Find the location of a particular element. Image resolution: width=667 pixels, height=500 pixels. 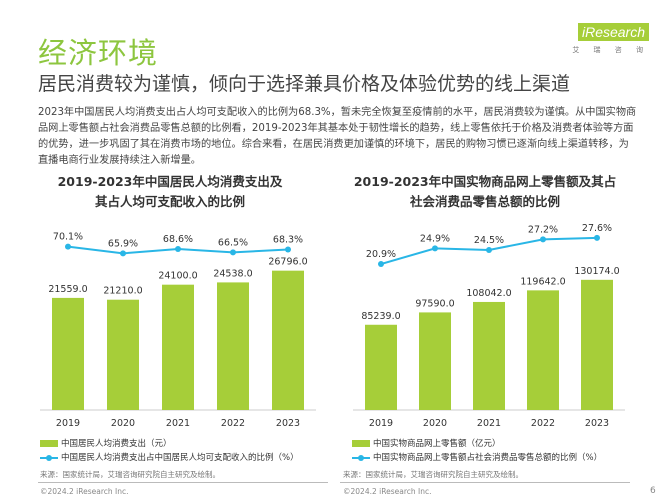

chart2-title-line2: 社会消费品零售总额的比例 is located at coordinates (484, 201).